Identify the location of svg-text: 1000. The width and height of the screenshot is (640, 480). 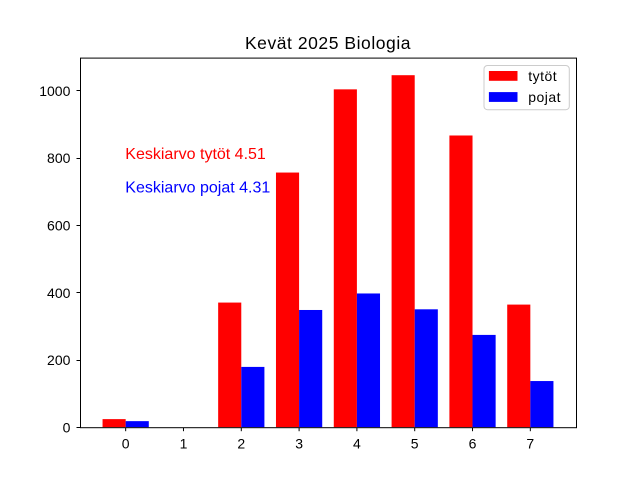
(54, 91).